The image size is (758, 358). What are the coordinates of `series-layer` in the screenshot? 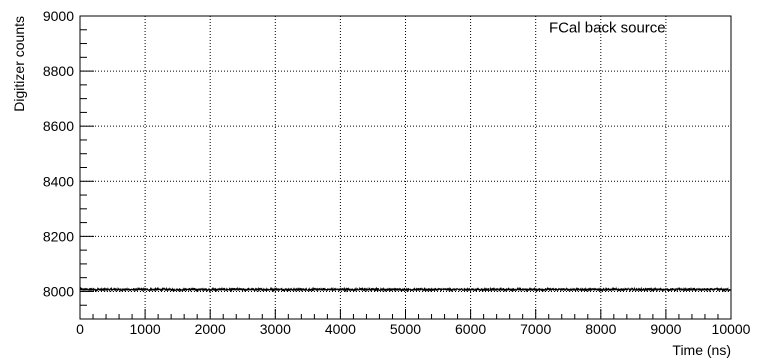 It's located at (405, 289).